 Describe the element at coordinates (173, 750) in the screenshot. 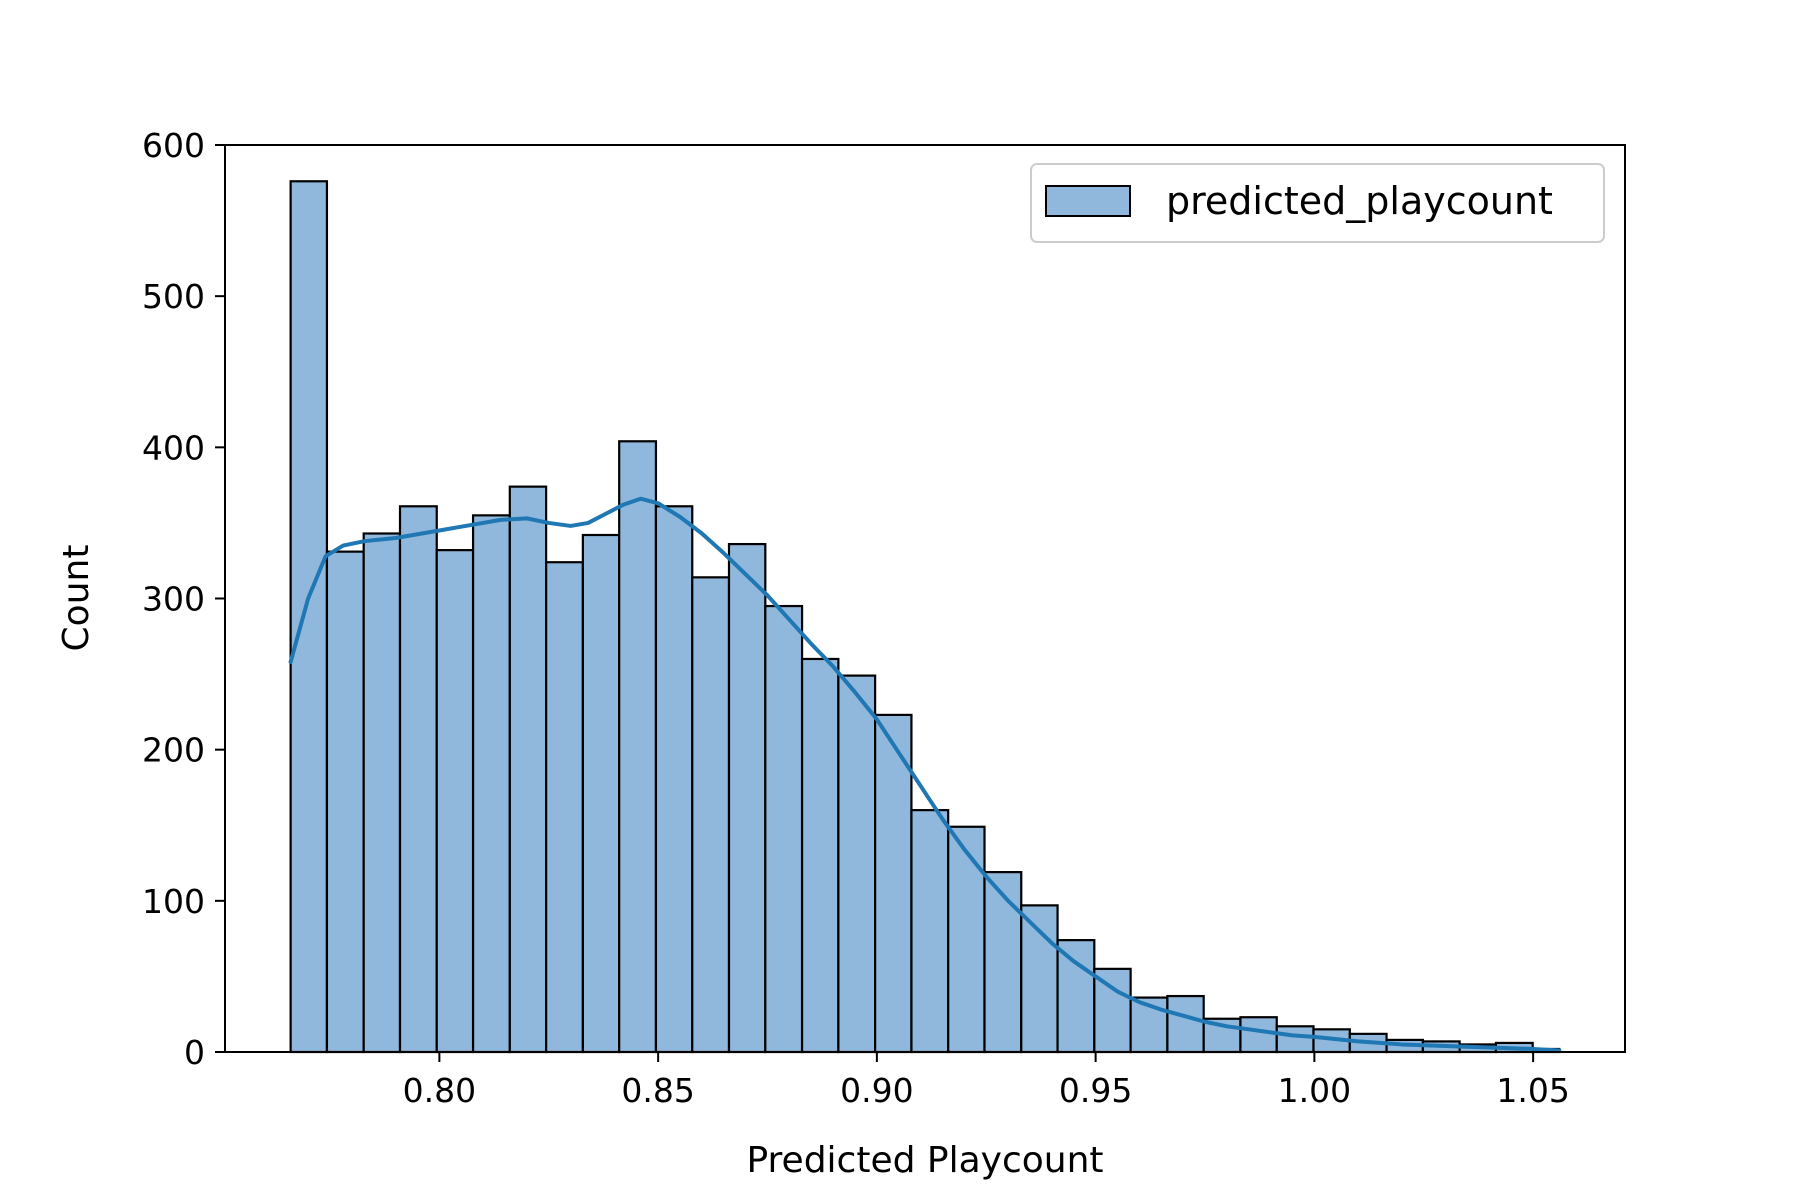

I see `y-tick-label: 200` at that location.